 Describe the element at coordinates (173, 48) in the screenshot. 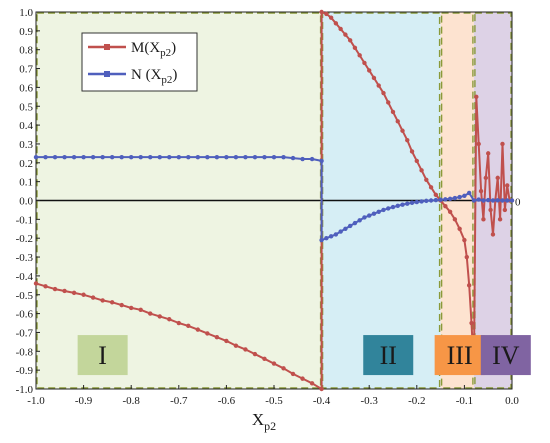

I see `legend-entry-suffix: )` at that location.